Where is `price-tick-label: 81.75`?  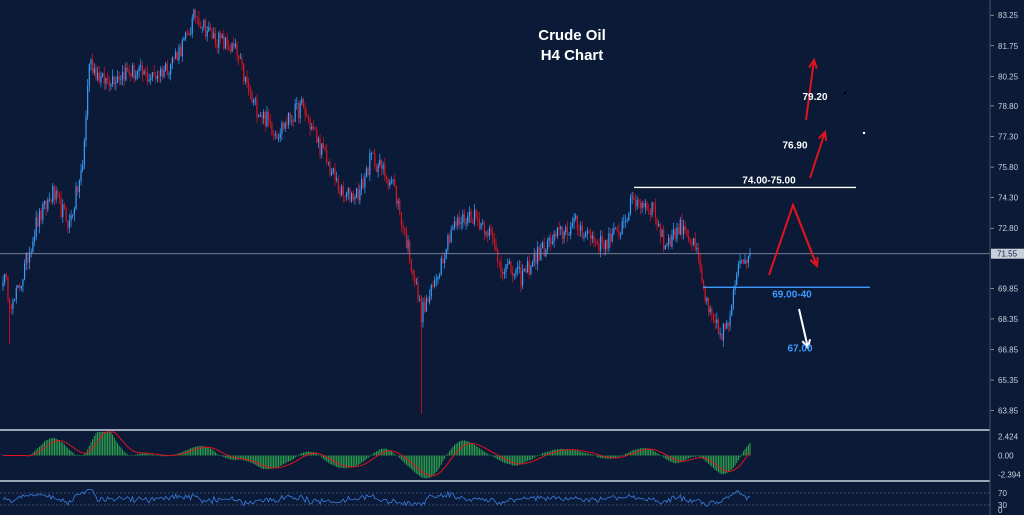
price-tick-label: 81.75 is located at coordinates (1008, 46).